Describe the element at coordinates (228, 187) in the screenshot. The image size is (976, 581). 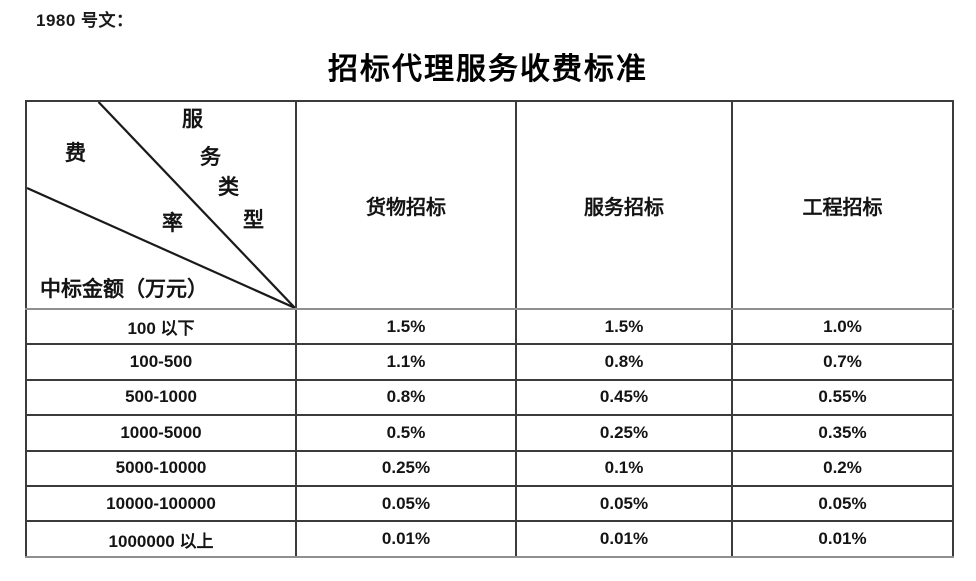
I see `corner-label-service-type-char: 类` at that location.